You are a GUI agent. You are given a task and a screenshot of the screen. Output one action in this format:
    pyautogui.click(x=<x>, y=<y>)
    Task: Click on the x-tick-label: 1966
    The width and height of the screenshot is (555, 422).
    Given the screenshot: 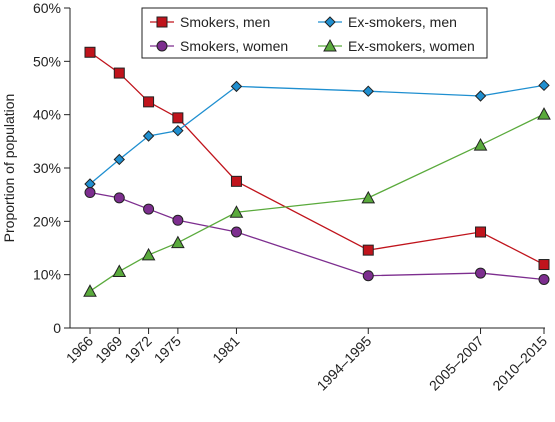 What is the action you would take?
    pyautogui.click(x=79, y=349)
    